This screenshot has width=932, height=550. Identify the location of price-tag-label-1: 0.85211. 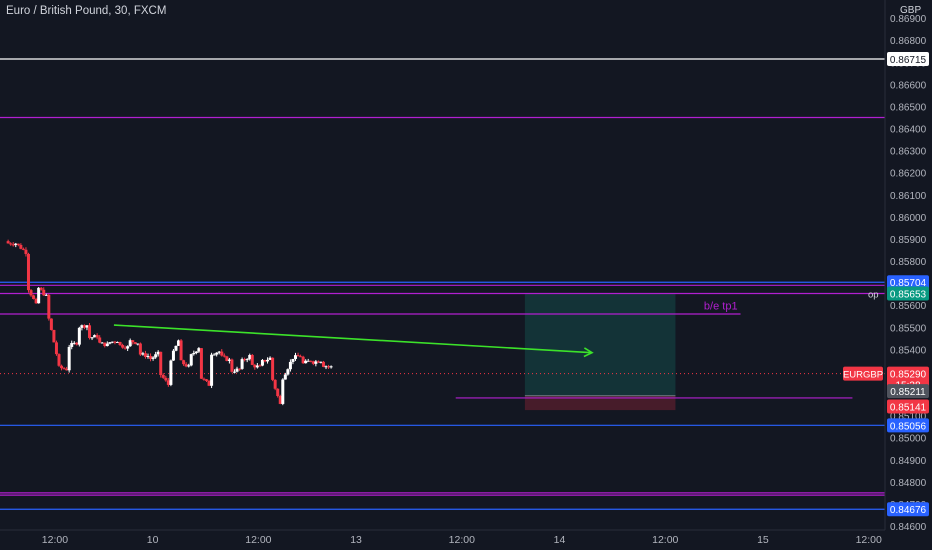
(908, 392).